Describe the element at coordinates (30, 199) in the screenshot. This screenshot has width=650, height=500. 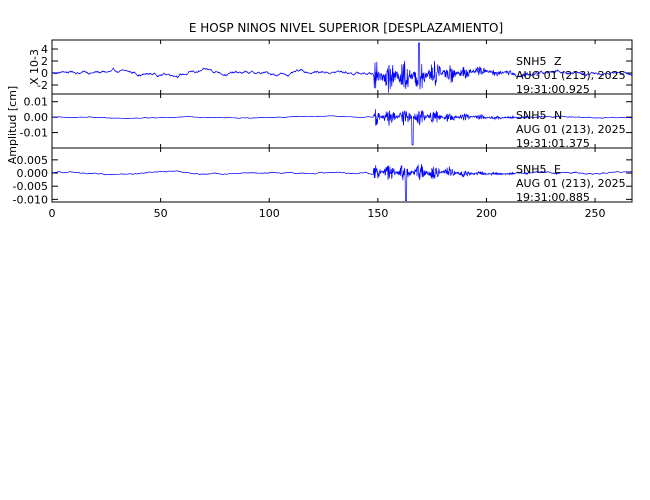
I see `y-tick-label-e: -0.010` at that location.